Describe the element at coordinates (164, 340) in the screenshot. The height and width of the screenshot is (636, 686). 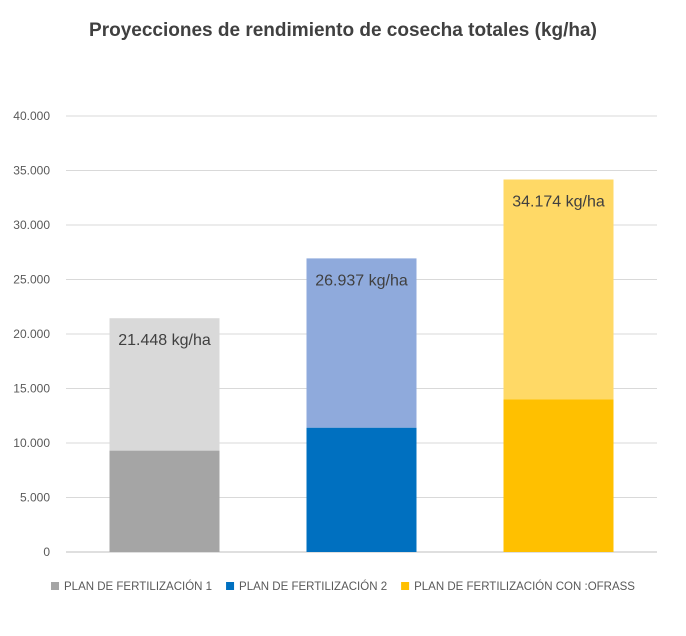
I see `bar-total-label: 21.448 kg/ha` at that location.